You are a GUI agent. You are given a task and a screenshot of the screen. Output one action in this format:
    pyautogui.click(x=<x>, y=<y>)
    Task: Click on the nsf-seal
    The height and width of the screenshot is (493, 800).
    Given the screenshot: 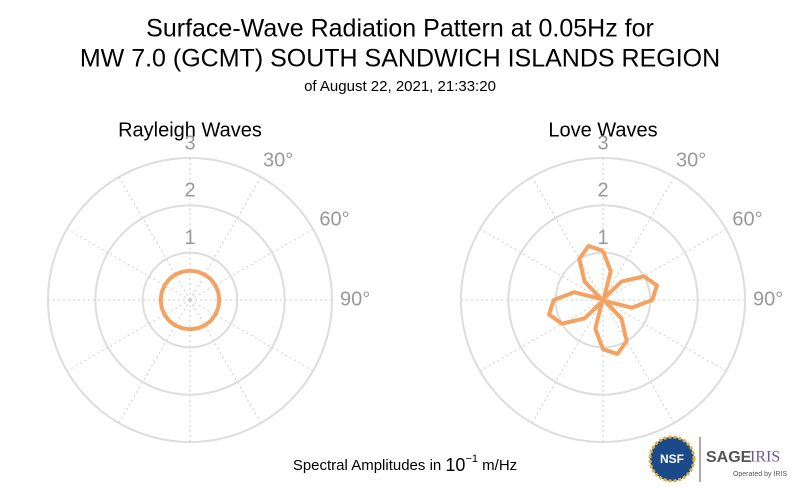 What is the action you would take?
    pyautogui.click(x=672, y=459)
    